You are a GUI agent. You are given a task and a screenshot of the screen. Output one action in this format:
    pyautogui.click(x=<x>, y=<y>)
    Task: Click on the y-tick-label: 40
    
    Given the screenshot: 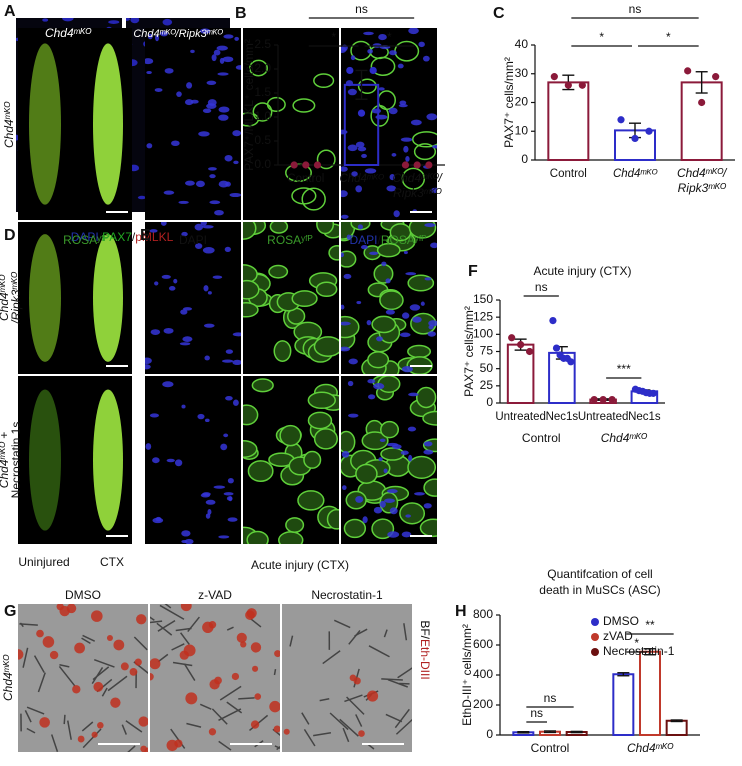 What is the action you would take?
    pyautogui.click(x=522, y=44)
    